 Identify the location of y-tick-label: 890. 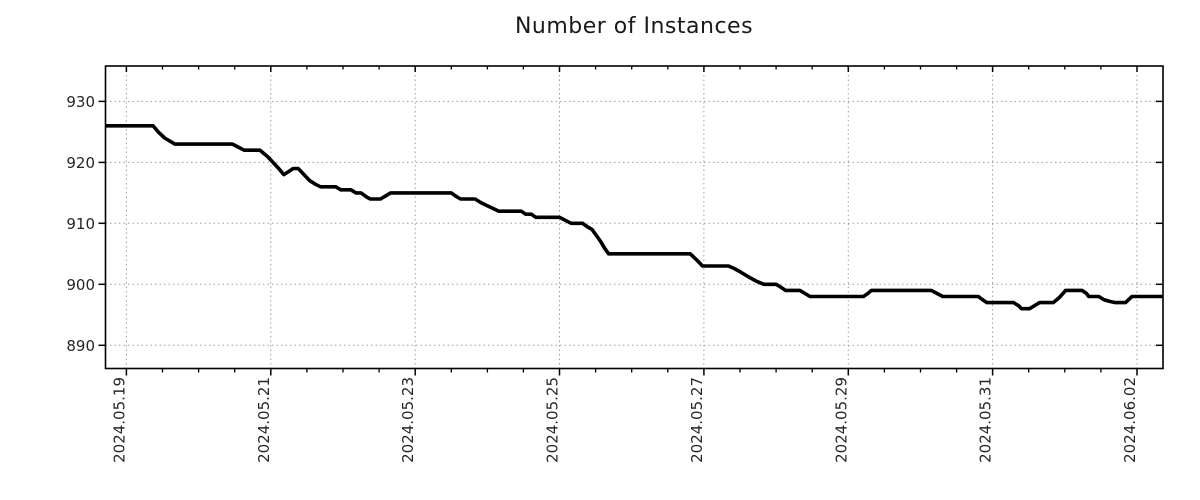
(80, 346).